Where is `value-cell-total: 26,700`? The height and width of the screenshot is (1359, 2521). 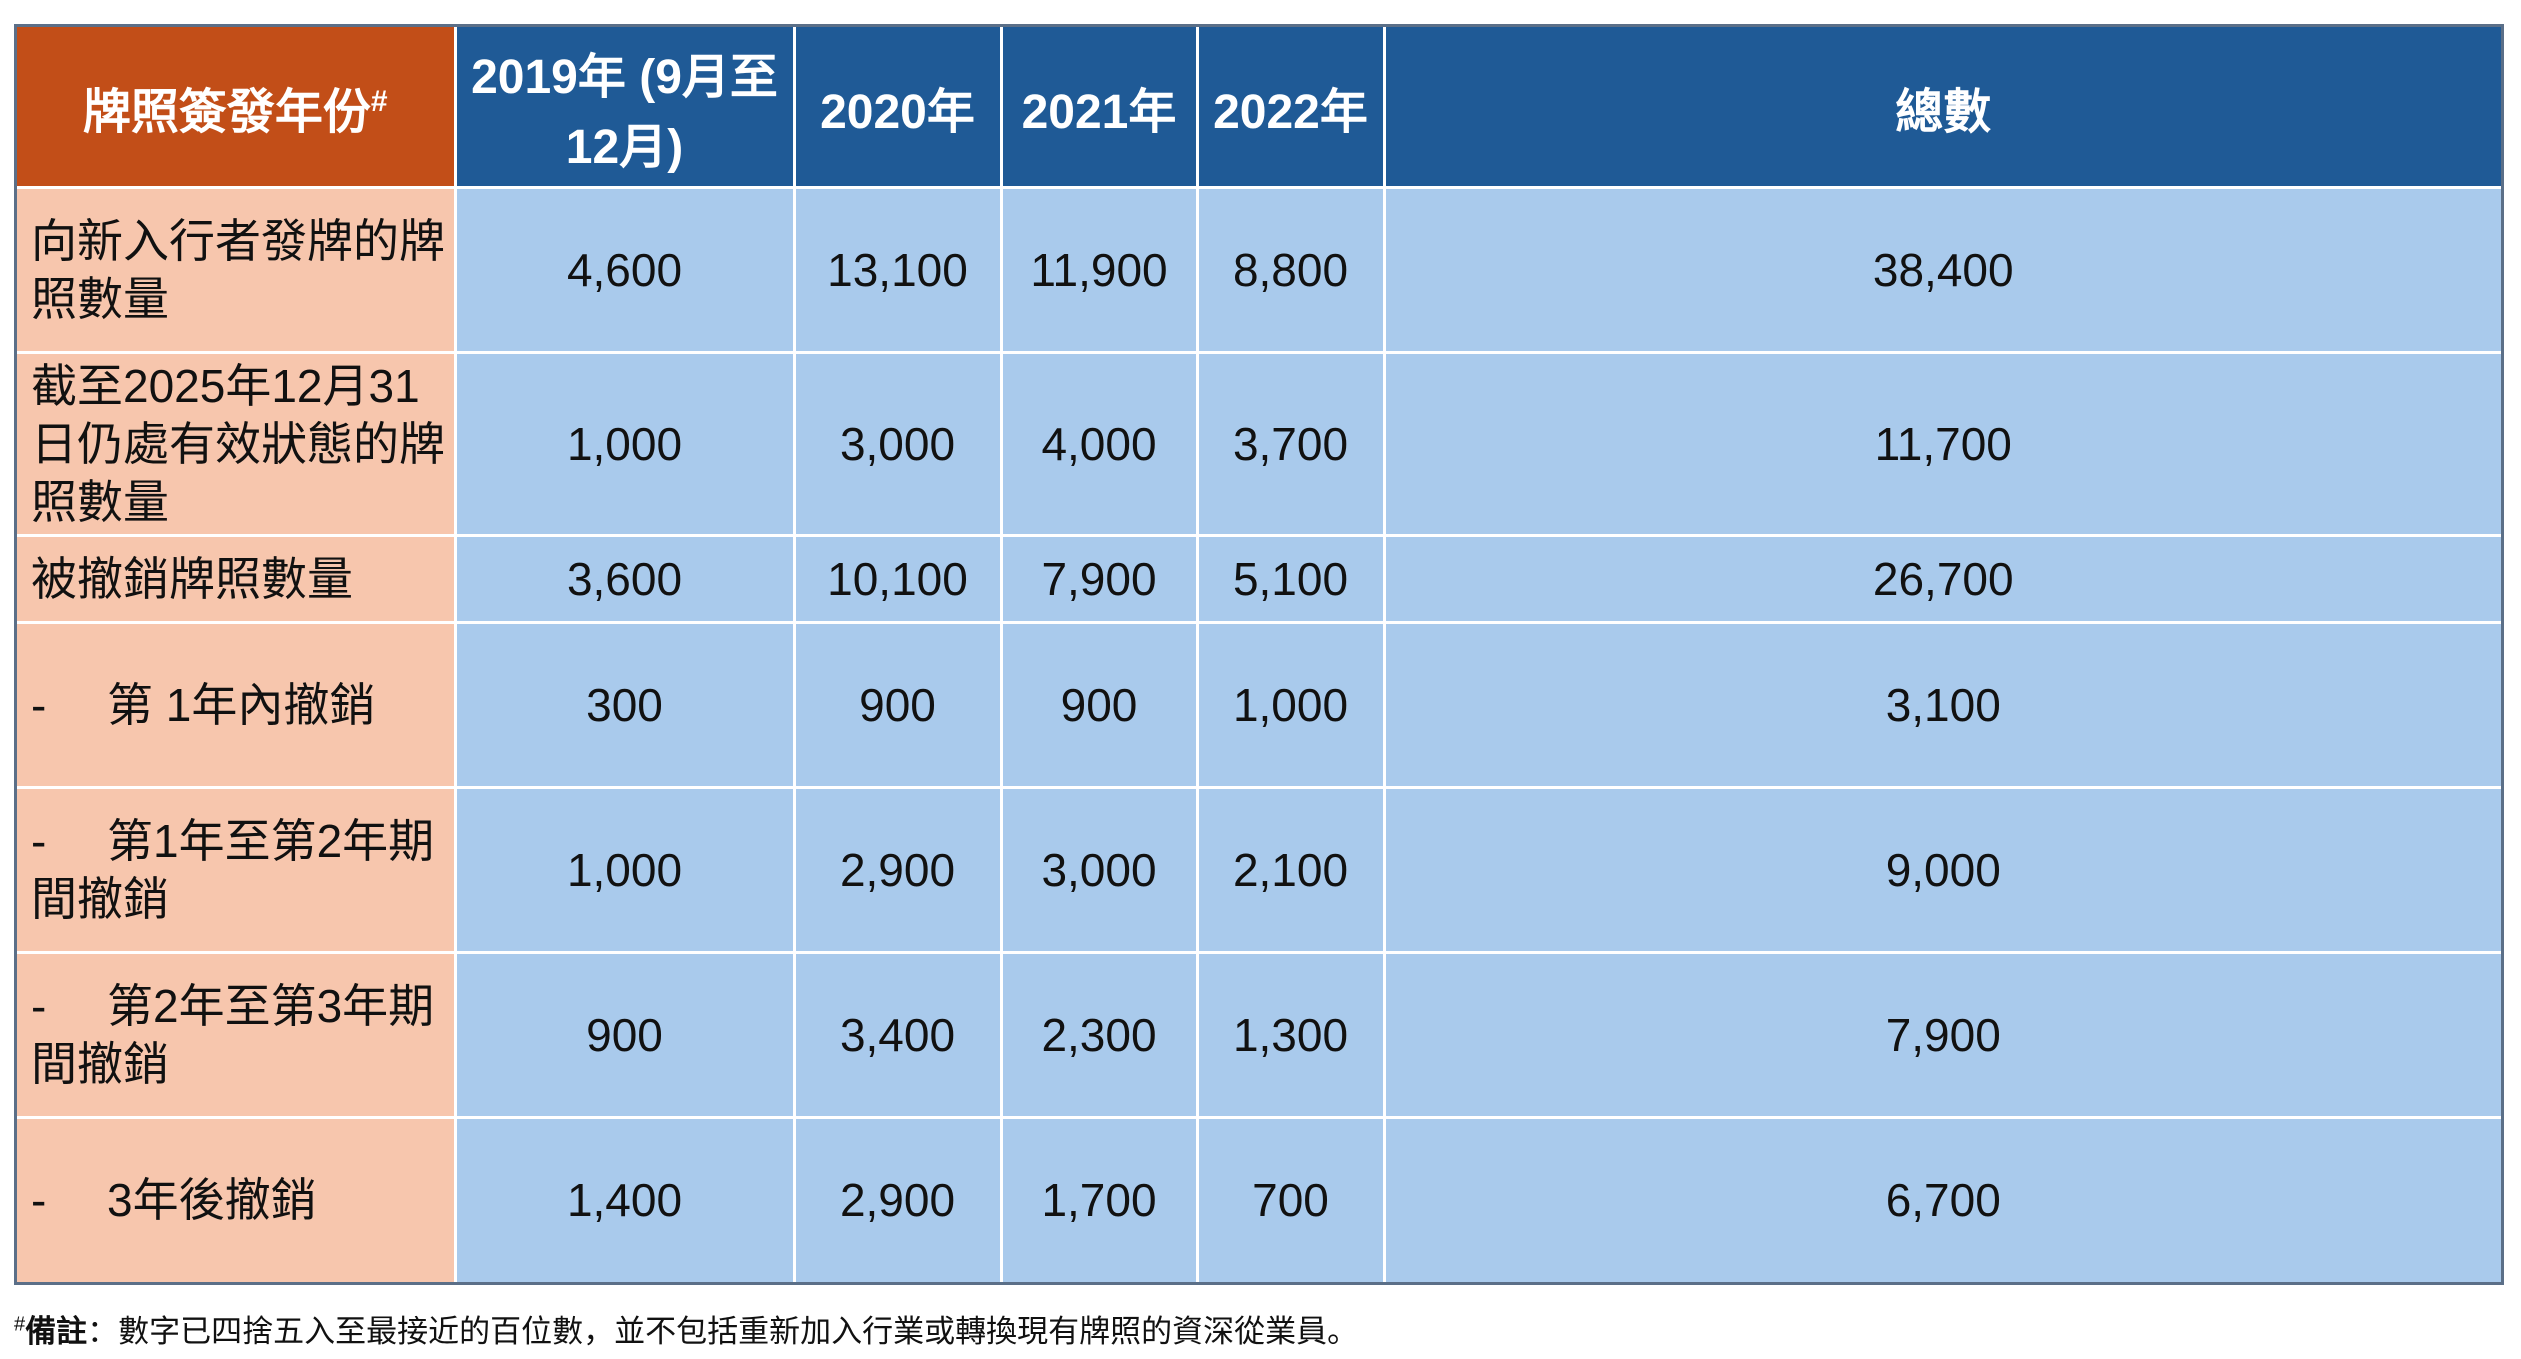
value-cell-total: 26,700 is located at coordinates (1942, 580).